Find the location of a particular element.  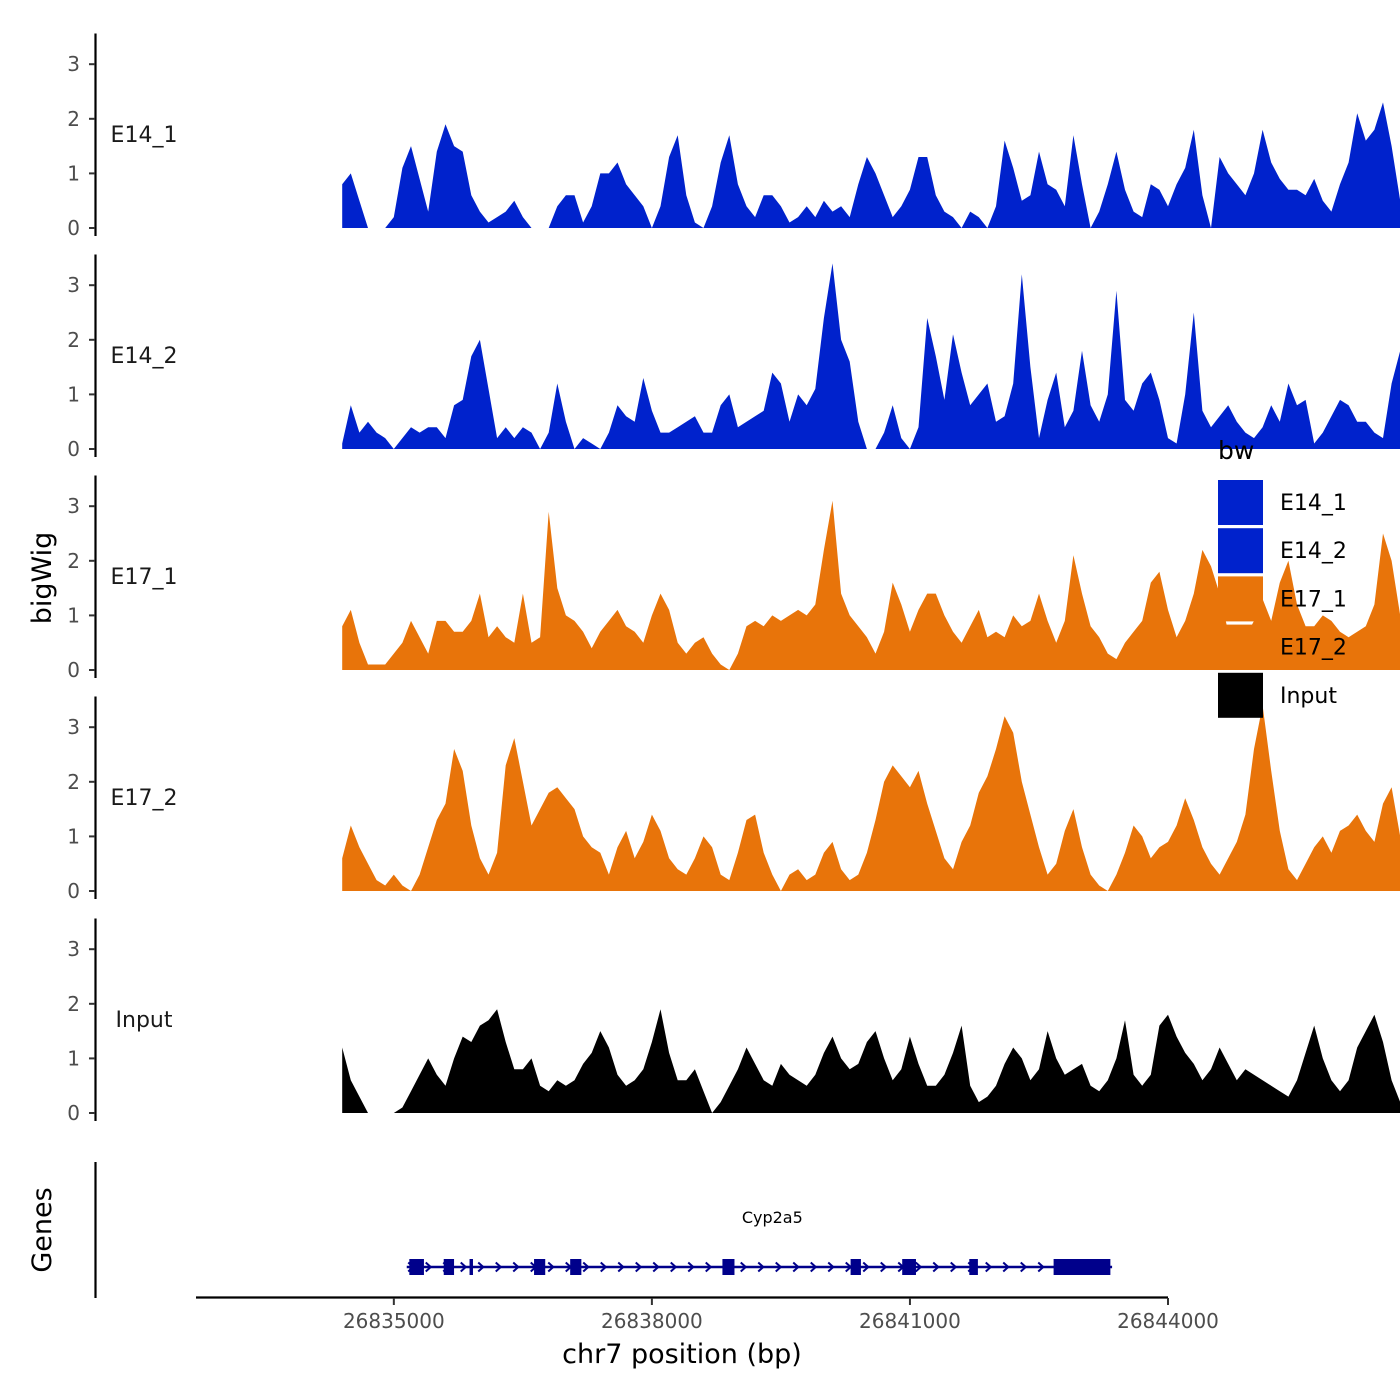

gene-label: Cyp2a5 is located at coordinates (772, 1217).